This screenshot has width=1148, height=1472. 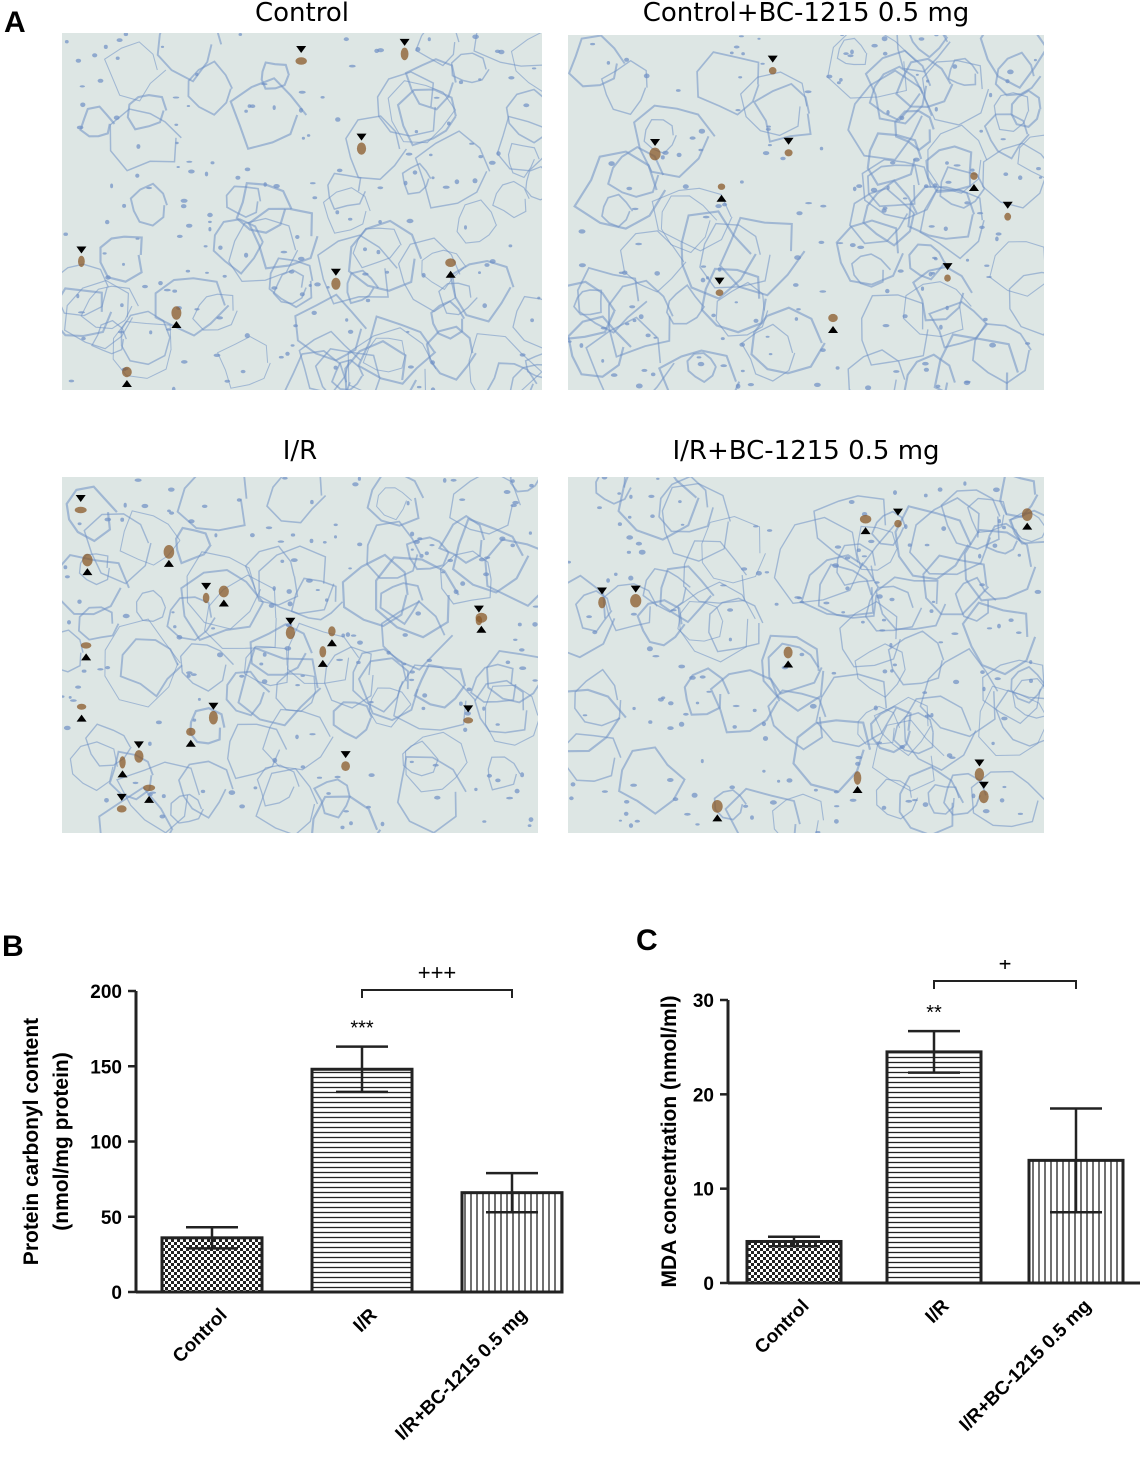 I want to click on micrograph-title-ir-bc1215: I/R+BC-1215 0.5 mg, so click(x=806, y=451).